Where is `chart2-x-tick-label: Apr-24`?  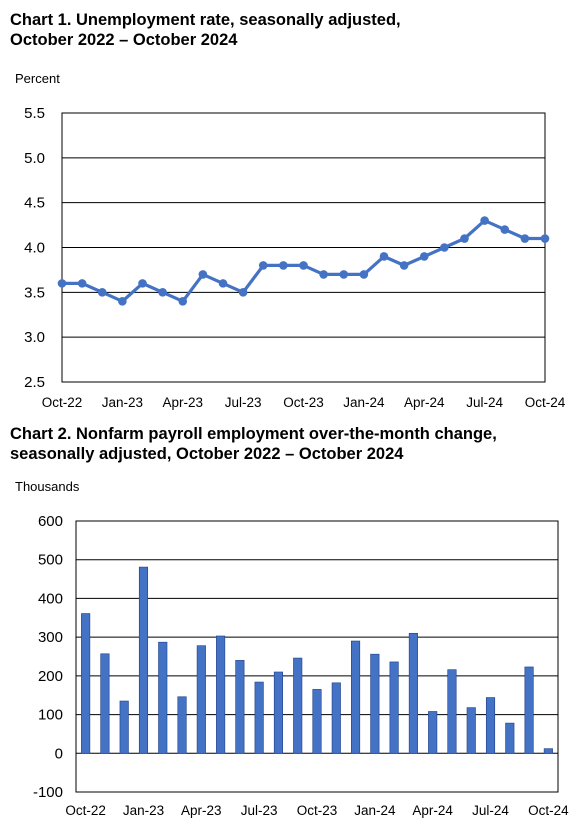
chart2-x-tick-label: Apr-24 is located at coordinates (432, 810).